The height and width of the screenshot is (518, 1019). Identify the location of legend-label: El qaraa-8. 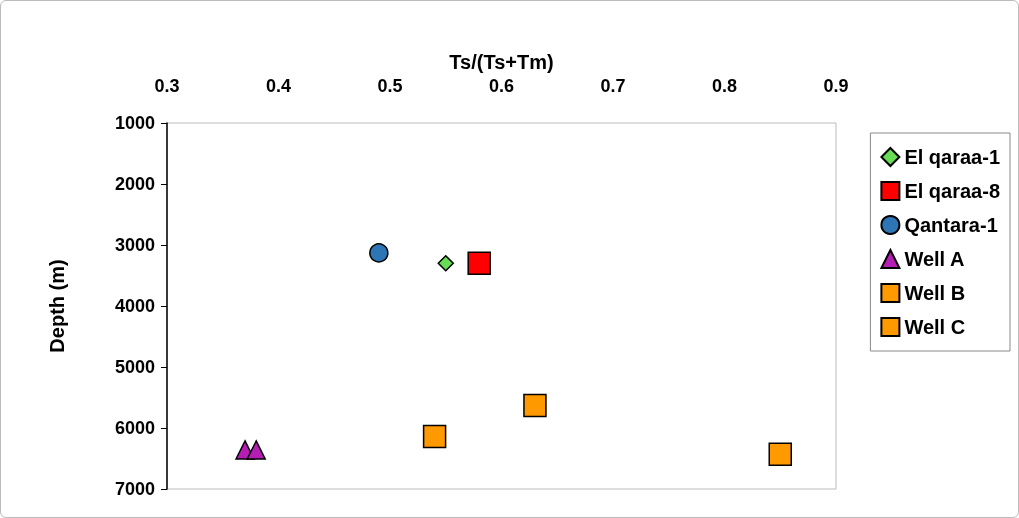
(952, 191).